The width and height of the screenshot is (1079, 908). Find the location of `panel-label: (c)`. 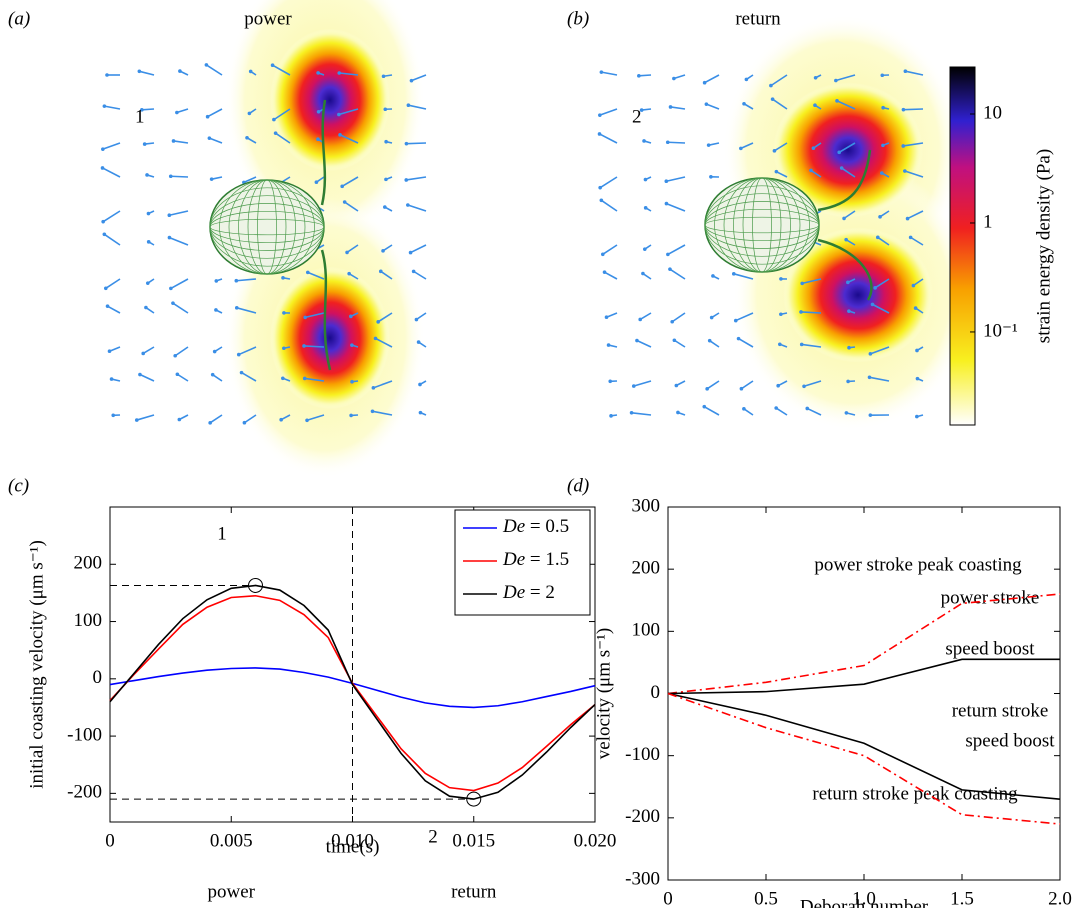

panel-label: (c) is located at coordinates (18, 485).